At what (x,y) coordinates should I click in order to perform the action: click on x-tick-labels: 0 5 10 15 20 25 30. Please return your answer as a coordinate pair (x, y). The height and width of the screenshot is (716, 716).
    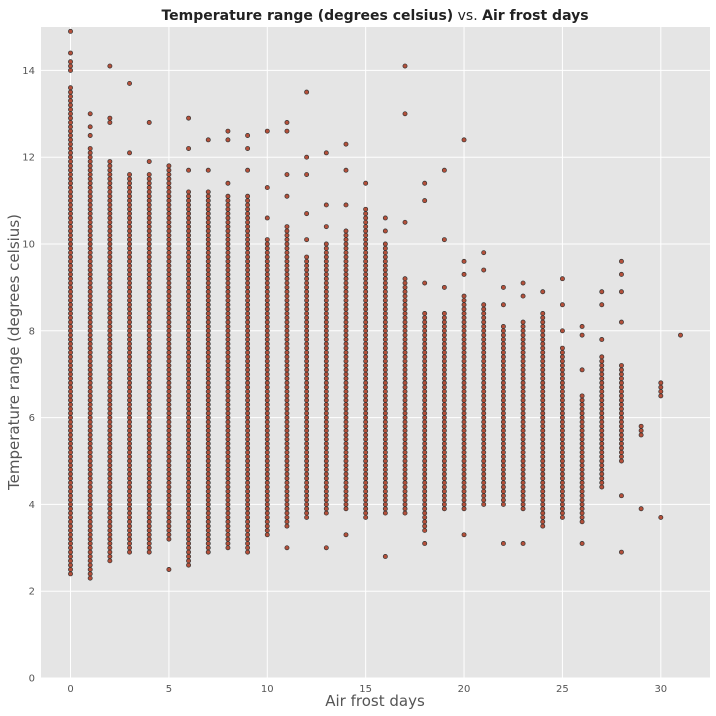
    Looking at the image, I should click on (367, 689).